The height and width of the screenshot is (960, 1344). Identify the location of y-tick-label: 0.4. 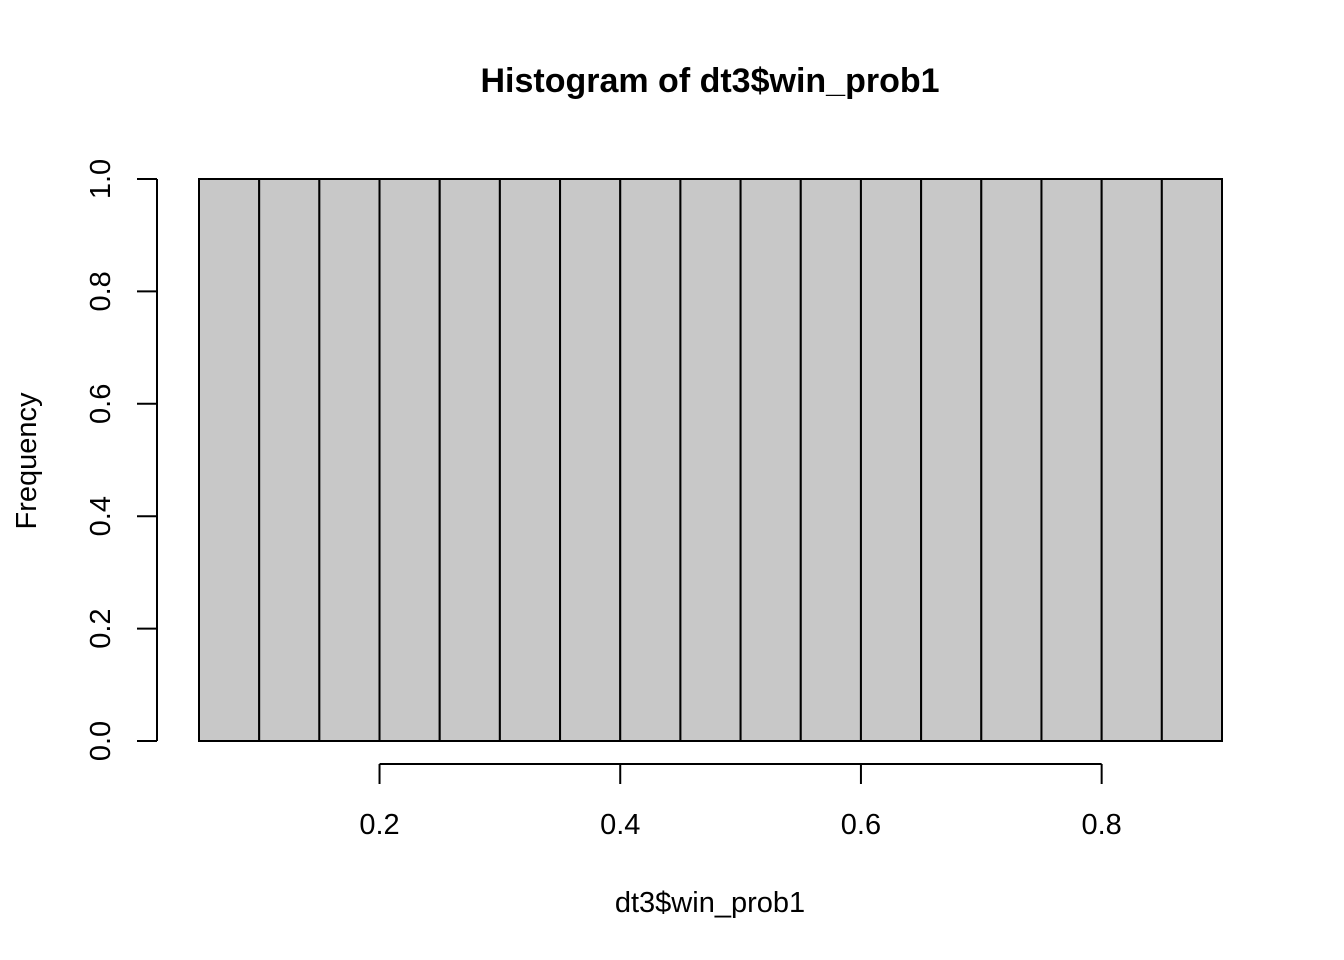
(101, 516).